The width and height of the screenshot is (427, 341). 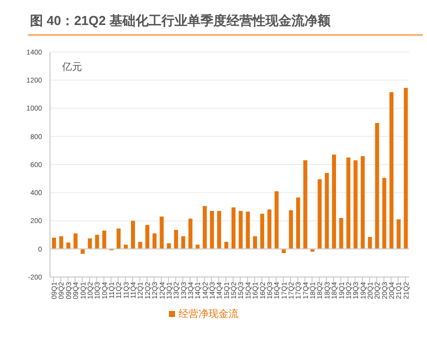 What do you see at coordinates (180, 21) in the screenshot?
I see `chart-title: 图 40：21Q2 基础化工行业单季度经营性现金流净额` at bounding box center [180, 21].